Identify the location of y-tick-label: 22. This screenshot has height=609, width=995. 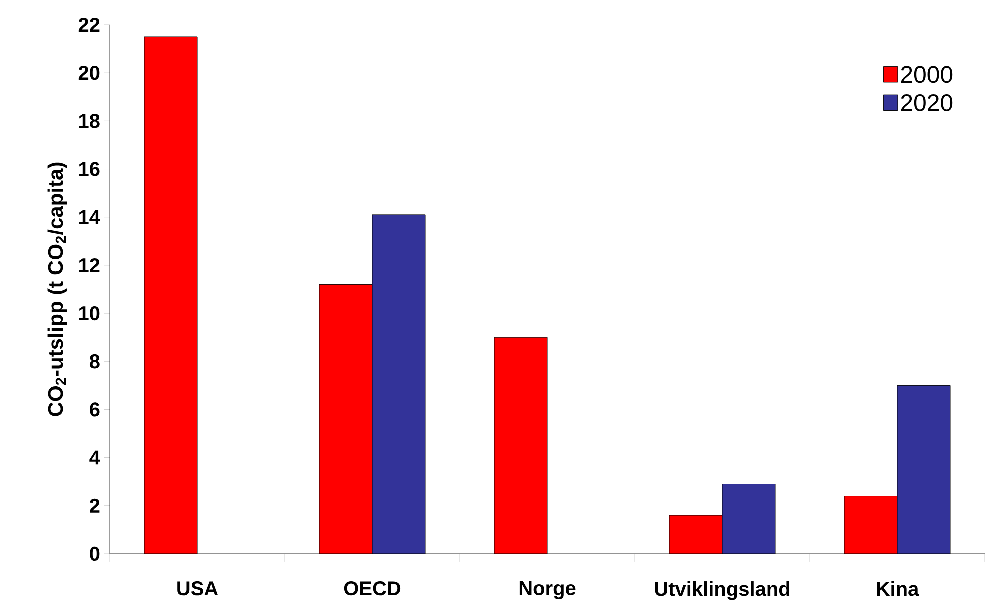
(89, 25).